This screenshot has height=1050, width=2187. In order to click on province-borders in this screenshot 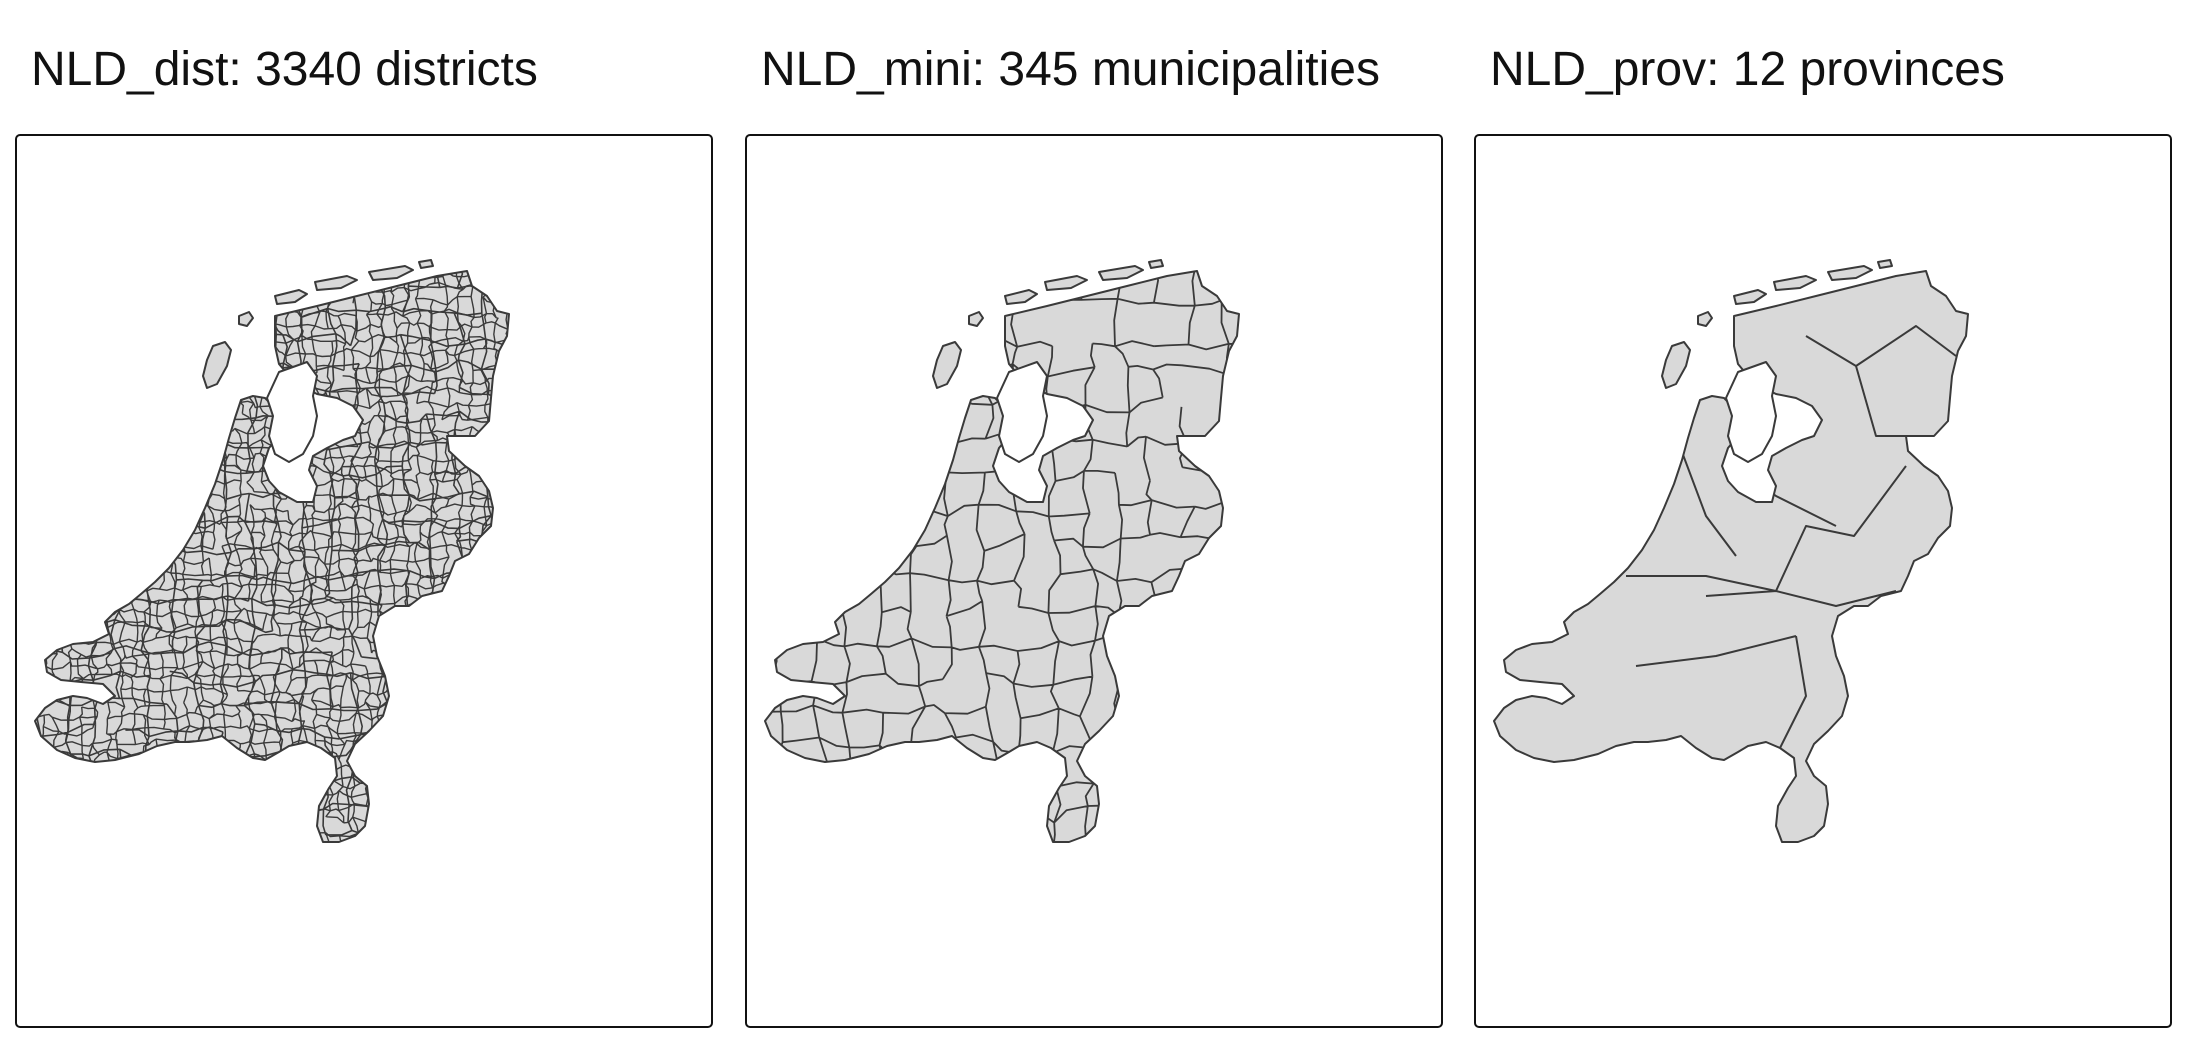, I will do `click(1791, 541)`.